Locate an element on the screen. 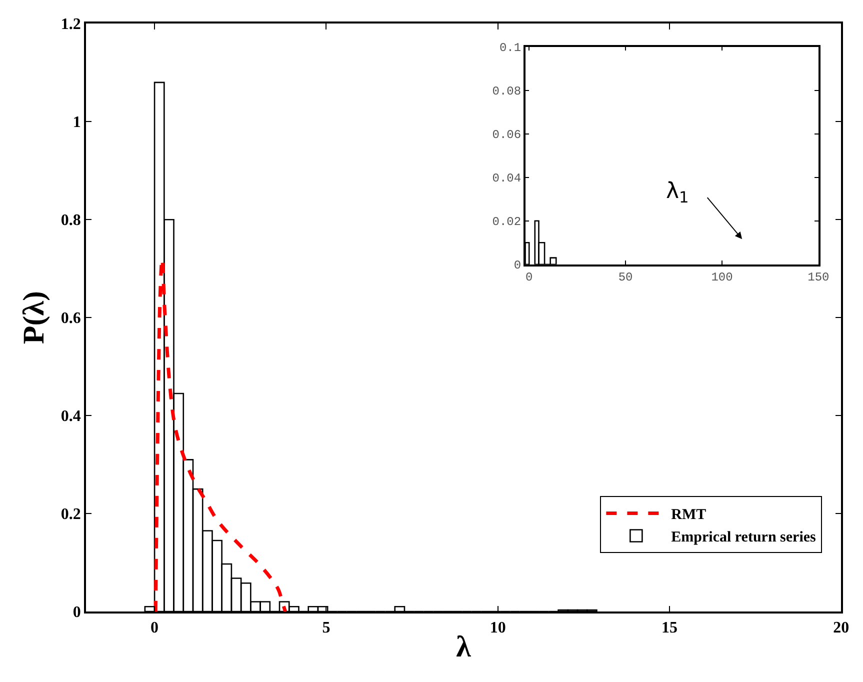 The width and height of the screenshot is (863, 682). y-tick-label: 0.1 is located at coordinates (511, 48).